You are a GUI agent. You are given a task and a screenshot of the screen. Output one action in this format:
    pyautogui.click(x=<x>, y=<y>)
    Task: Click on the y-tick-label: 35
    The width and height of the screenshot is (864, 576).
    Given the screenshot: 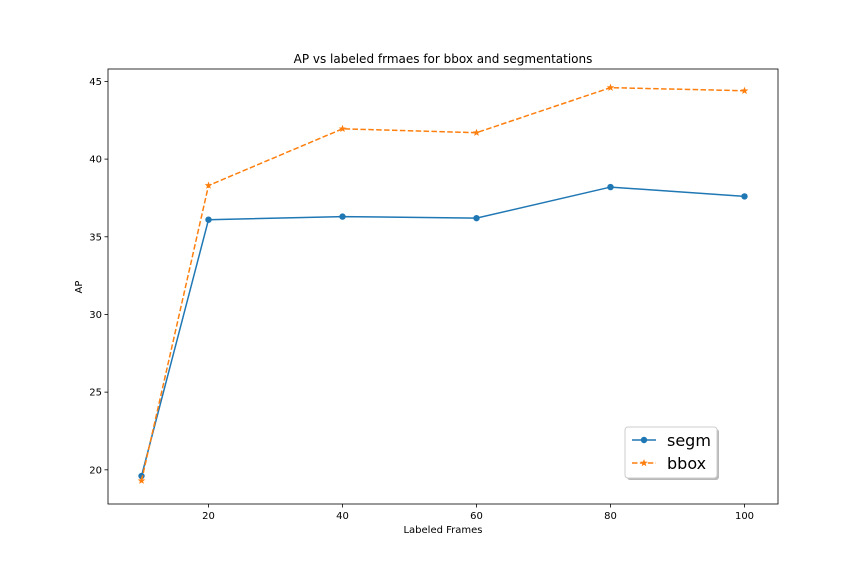 What is the action you would take?
    pyautogui.click(x=95, y=237)
    